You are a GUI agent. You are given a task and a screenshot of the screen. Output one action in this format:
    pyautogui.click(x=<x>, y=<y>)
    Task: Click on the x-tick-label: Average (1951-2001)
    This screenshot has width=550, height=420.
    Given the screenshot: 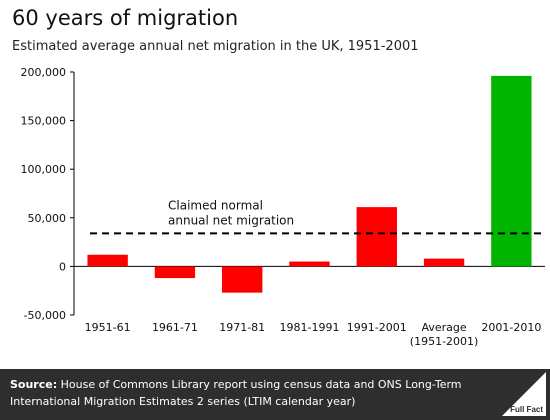 What is the action you would take?
    pyautogui.click(x=444, y=334)
    